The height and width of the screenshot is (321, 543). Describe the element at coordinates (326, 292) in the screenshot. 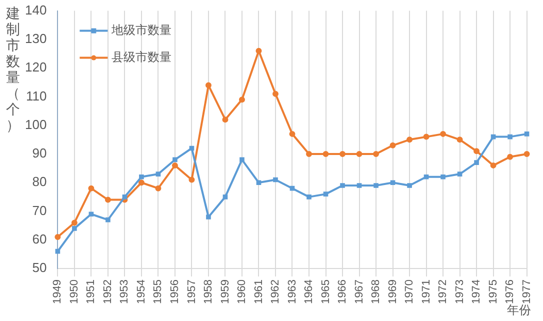

I see `x-tick-label: 1965` at that location.